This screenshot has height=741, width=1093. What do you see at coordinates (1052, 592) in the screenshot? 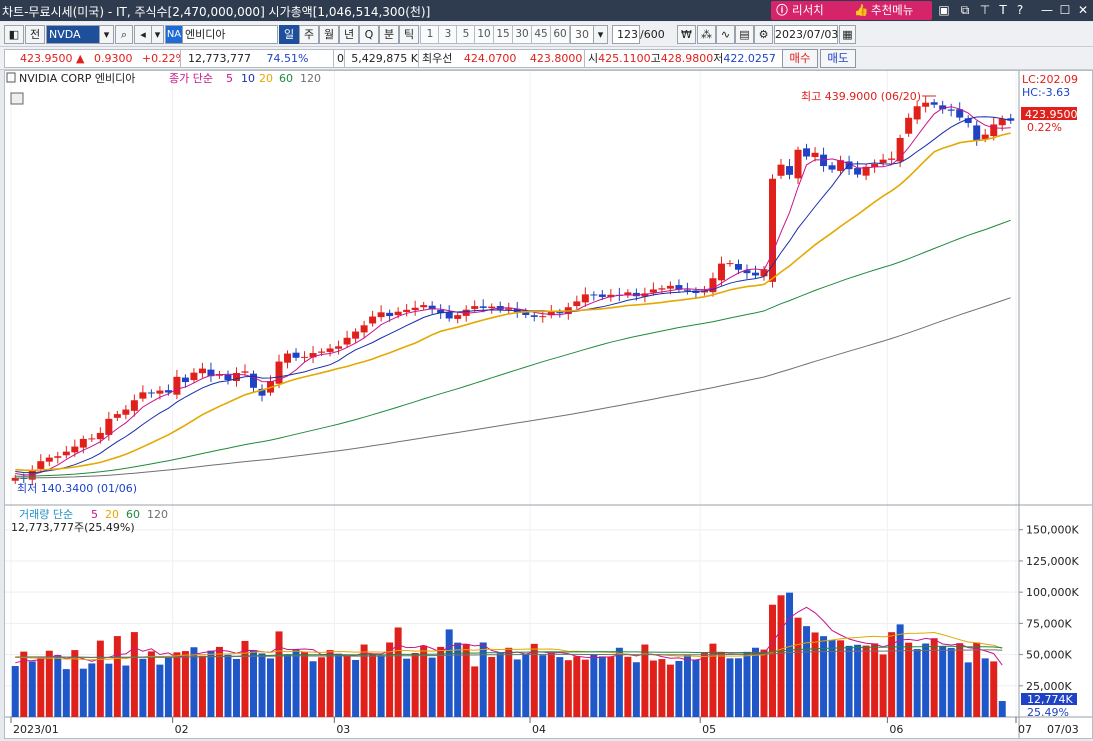
I see `volume-tick-label: 100,000K` at bounding box center [1052, 592].